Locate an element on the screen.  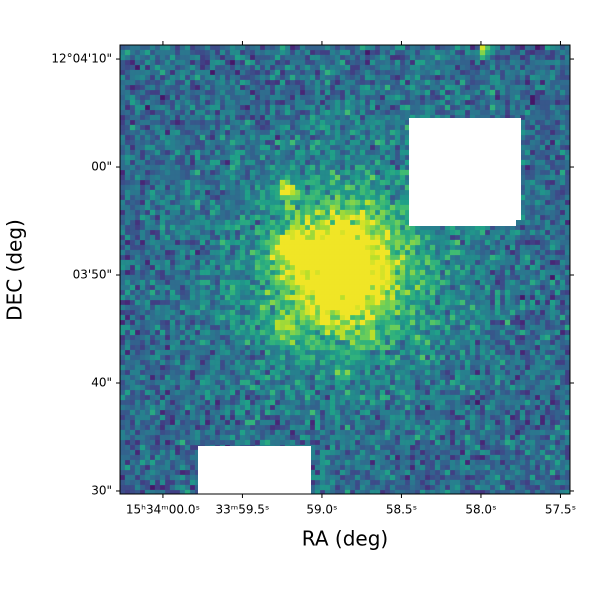
x-tick-label: 58.5ˢ is located at coordinates (401, 510).